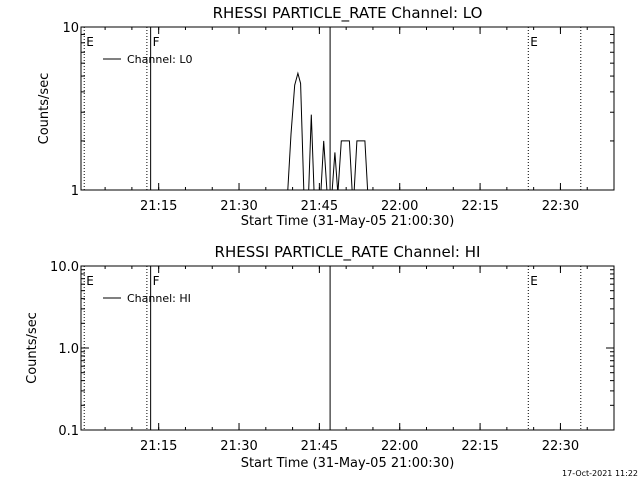 This screenshot has width=640, height=480. What do you see at coordinates (159, 298) in the screenshot?
I see `legend-label: Channel: HI` at bounding box center [159, 298].